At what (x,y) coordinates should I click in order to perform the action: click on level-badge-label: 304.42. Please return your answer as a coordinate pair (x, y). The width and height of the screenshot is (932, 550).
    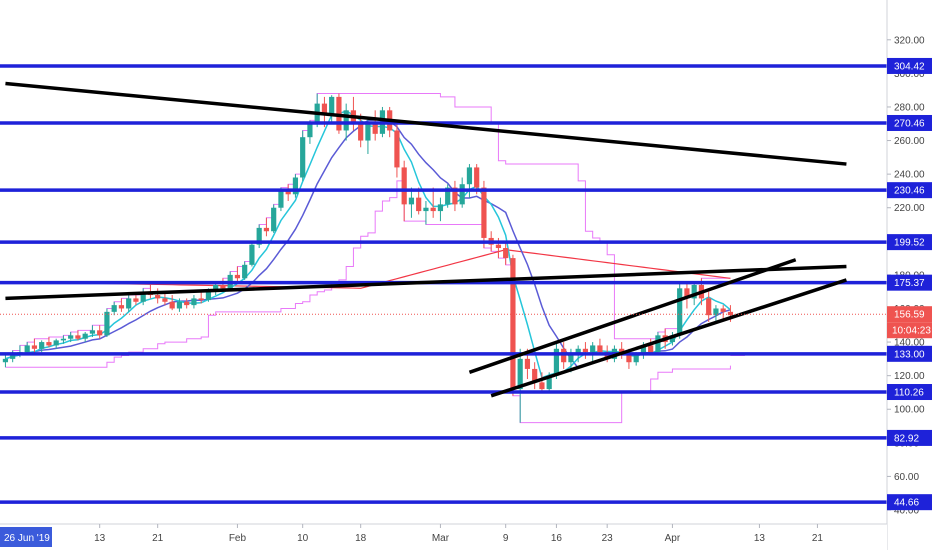
    Looking at the image, I should click on (909, 66).